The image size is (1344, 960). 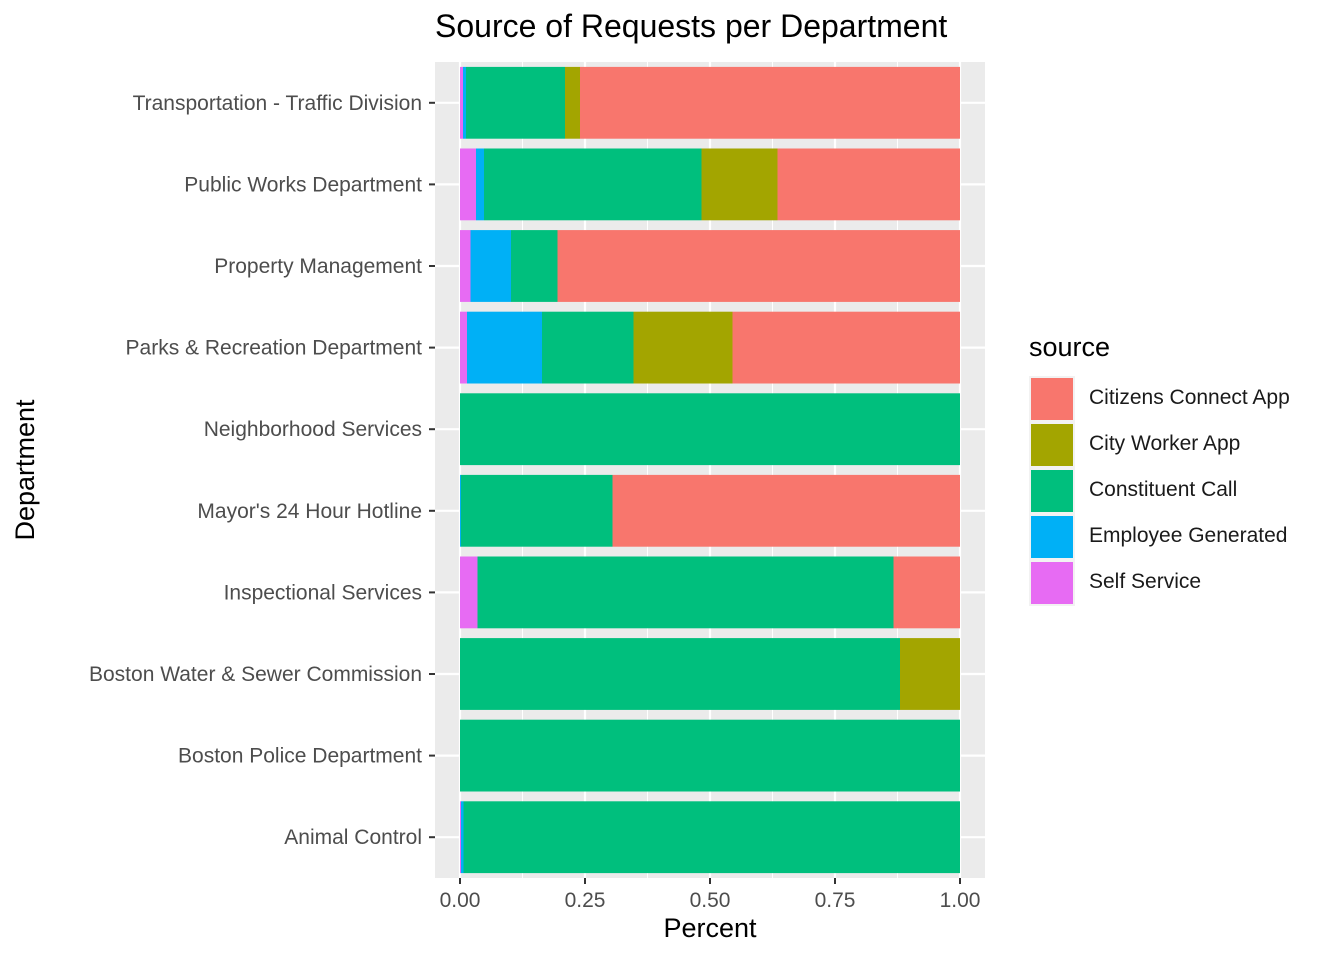 What do you see at coordinates (1070, 347) in the screenshot?
I see `legend-title: source` at bounding box center [1070, 347].